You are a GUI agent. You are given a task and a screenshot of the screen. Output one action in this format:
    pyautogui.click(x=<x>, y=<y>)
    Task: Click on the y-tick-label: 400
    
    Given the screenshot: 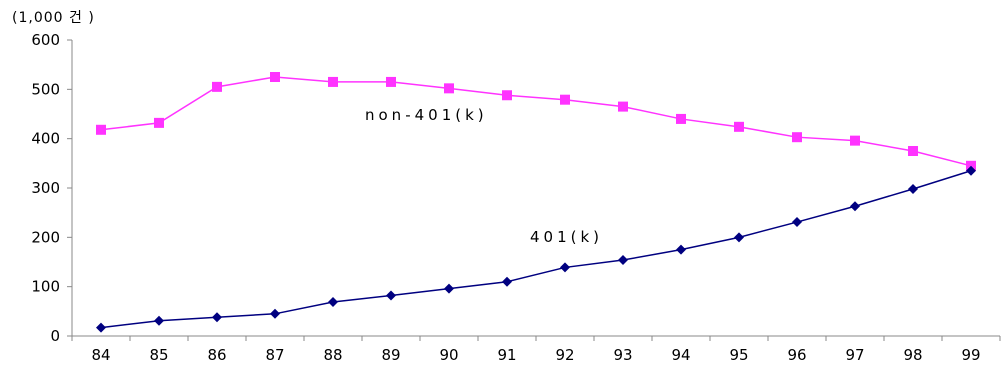 What is the action you would take?
    pyautogui.click(x=45, y=139)
    